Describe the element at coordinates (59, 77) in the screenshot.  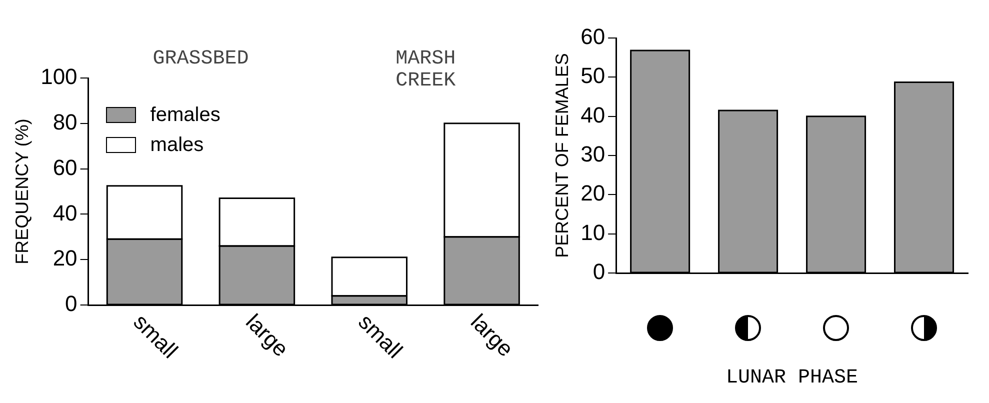
I see `y-tick-label: 100` at that location.